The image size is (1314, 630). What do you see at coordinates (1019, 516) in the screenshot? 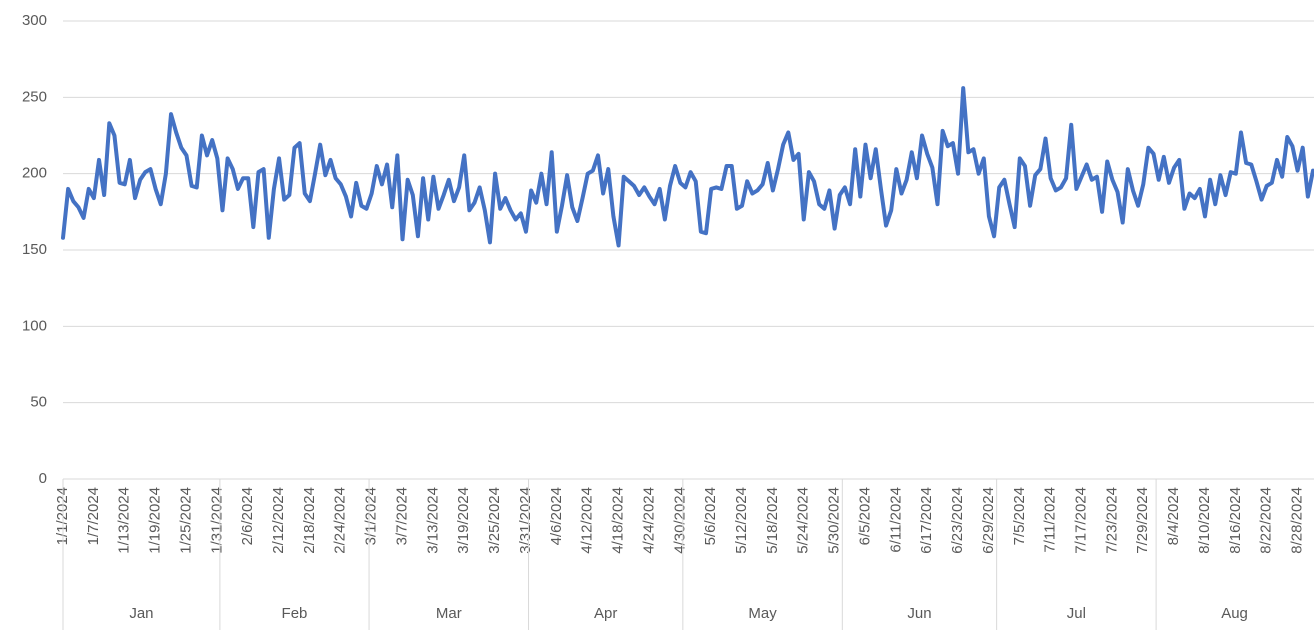
I see `x-tick-label: 7/5/2024` at bounding box center [1019, 516].